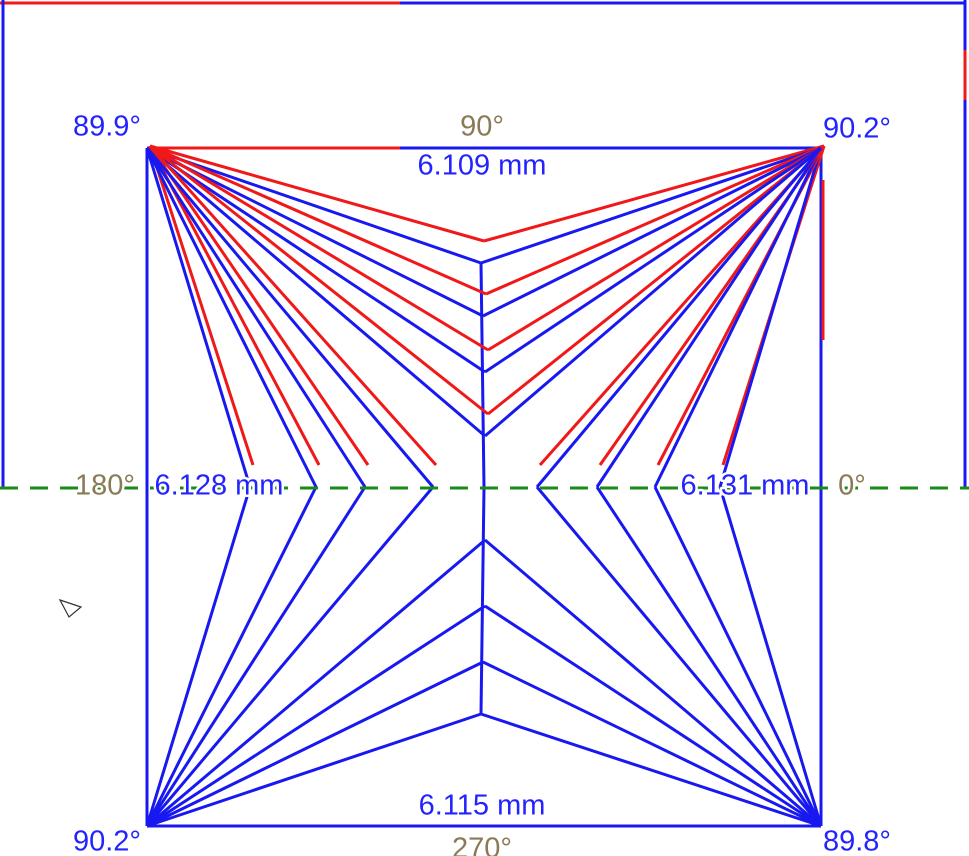  Describe the element at coordinates (219, 486) in the screenshot. I see `side-length: 6.128 mm` at that location.